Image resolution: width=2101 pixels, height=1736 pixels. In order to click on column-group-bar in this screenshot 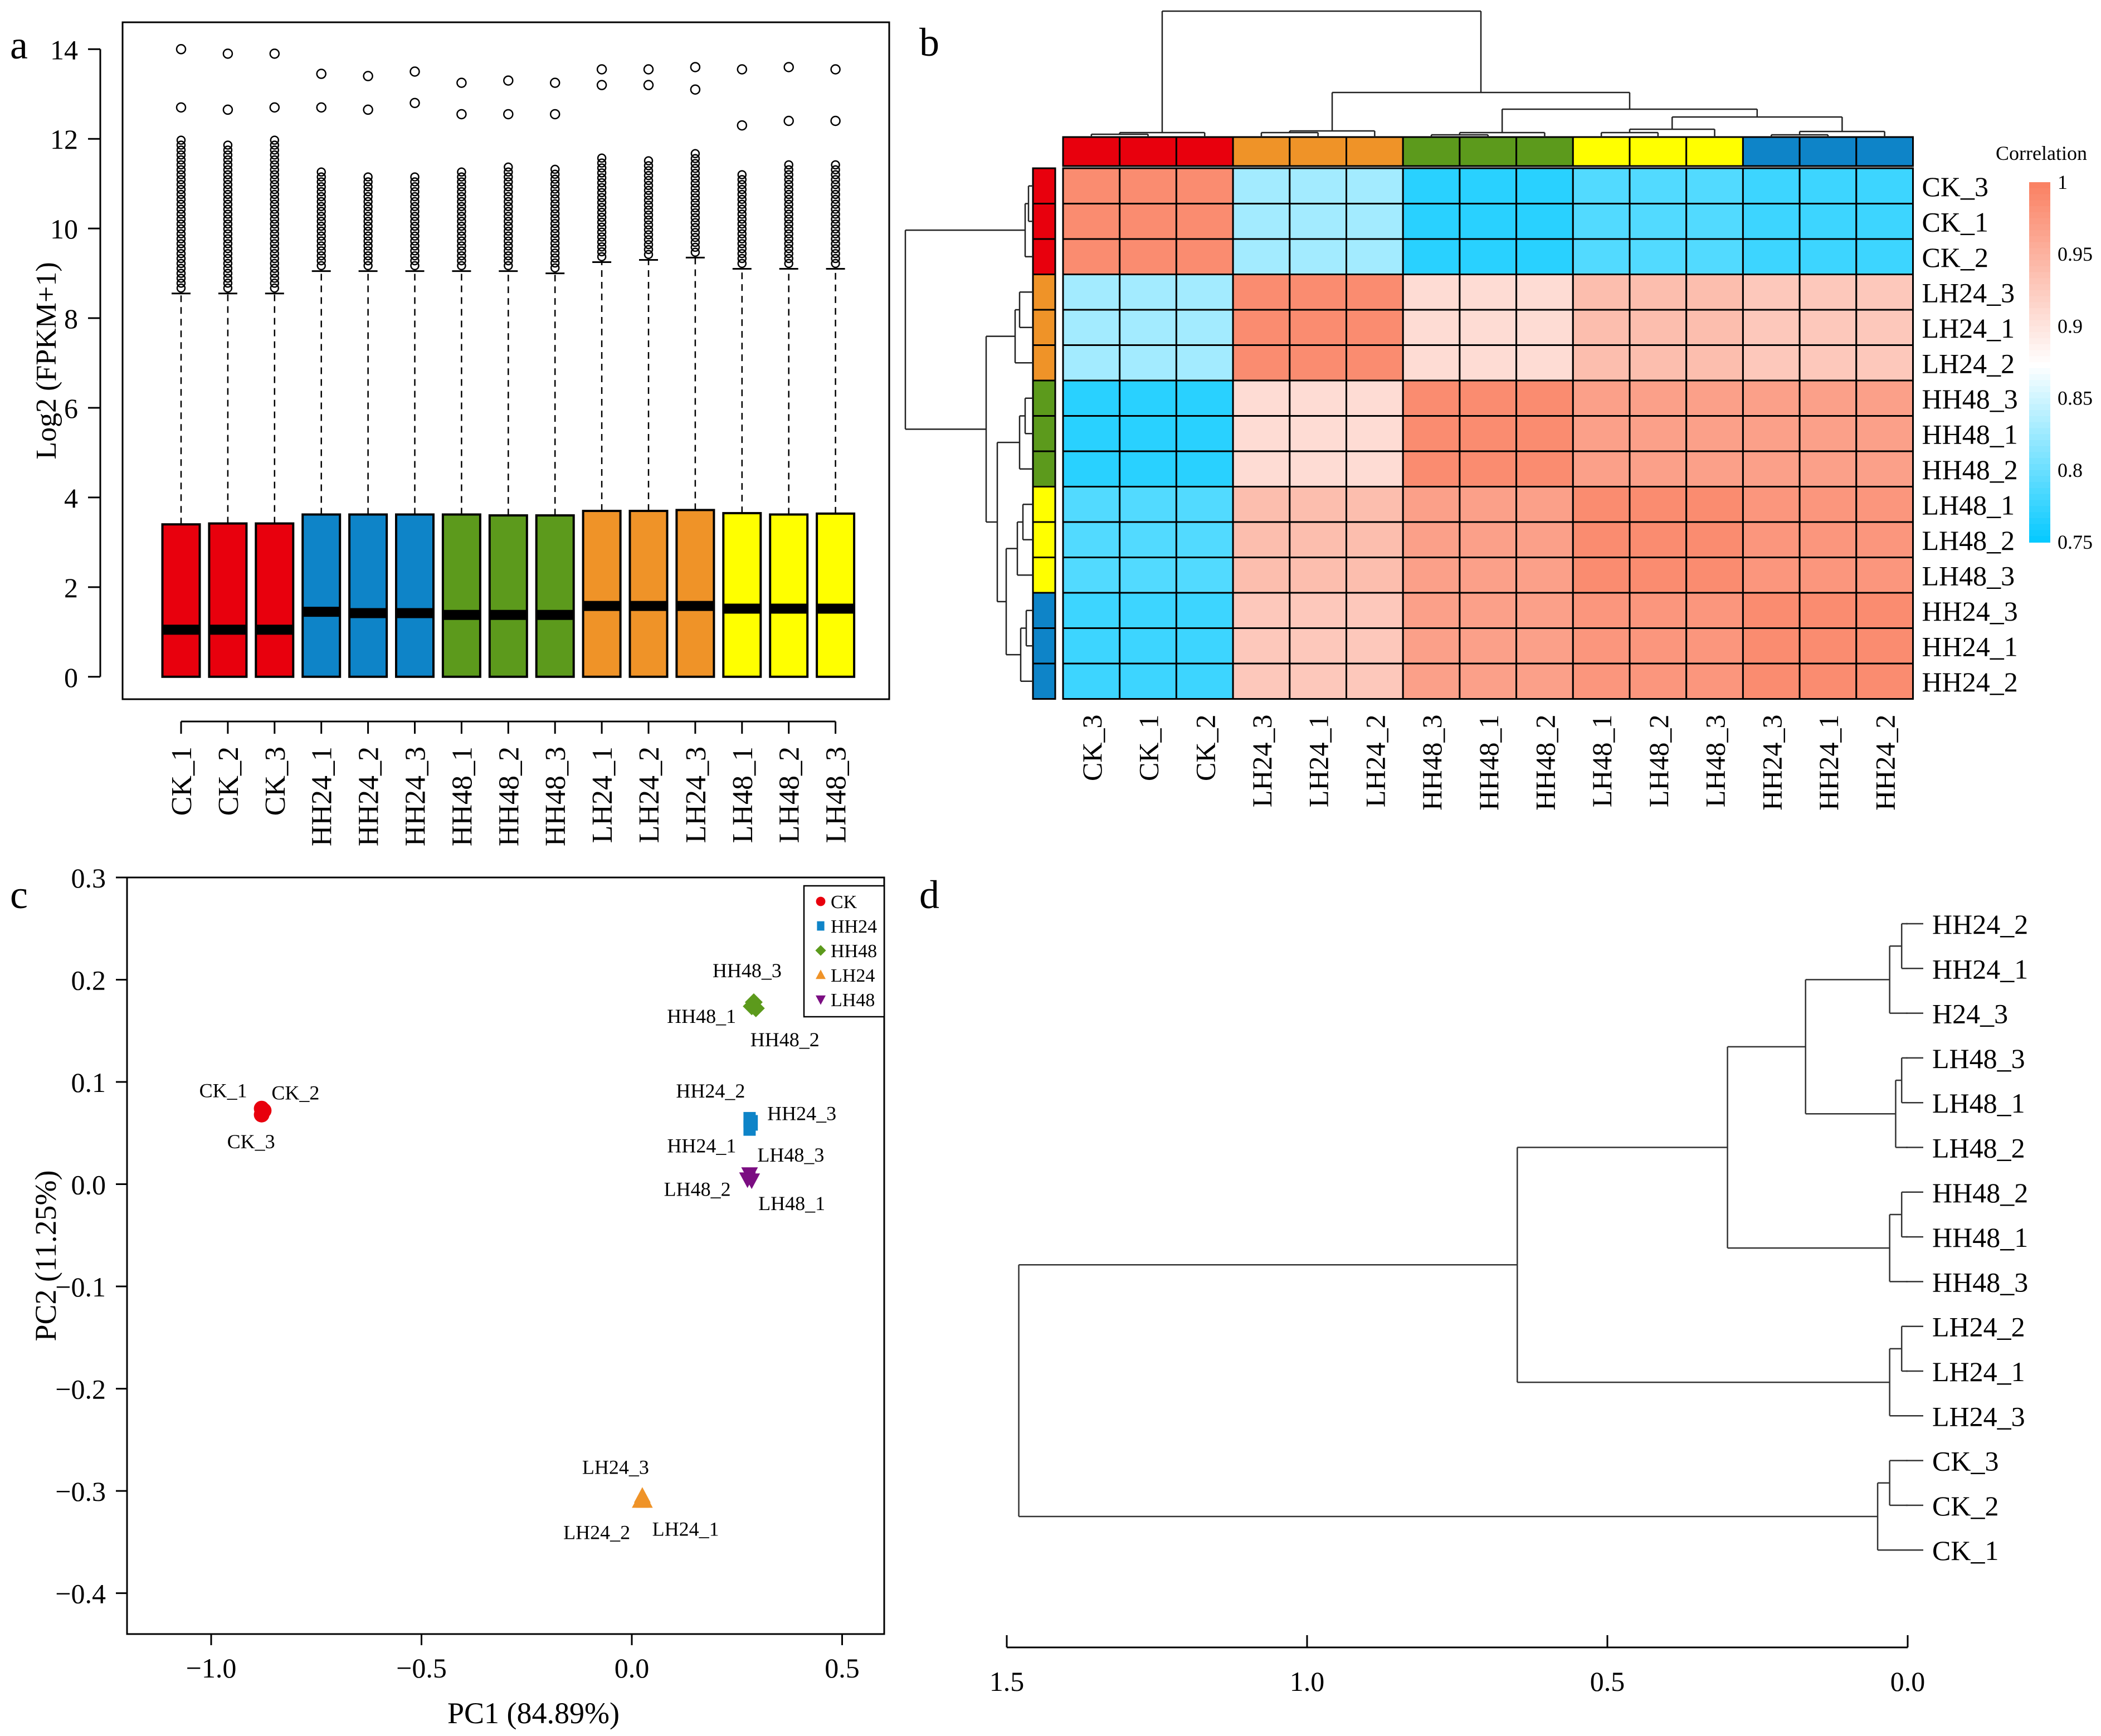, I will do `click(1318, 151)`.